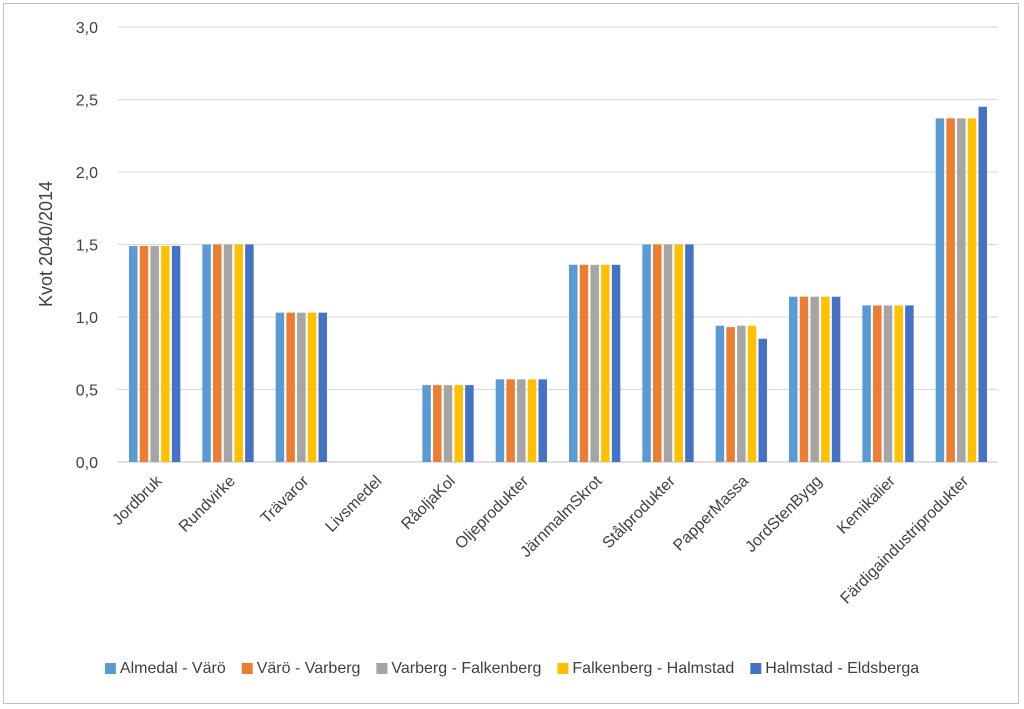 Image resolution: width=1024 pixels, height=709 pixels. Describe the element at coordinates (492, 512) in the screenshot. I see `x-category-label: Oljeprodukter` at that location.